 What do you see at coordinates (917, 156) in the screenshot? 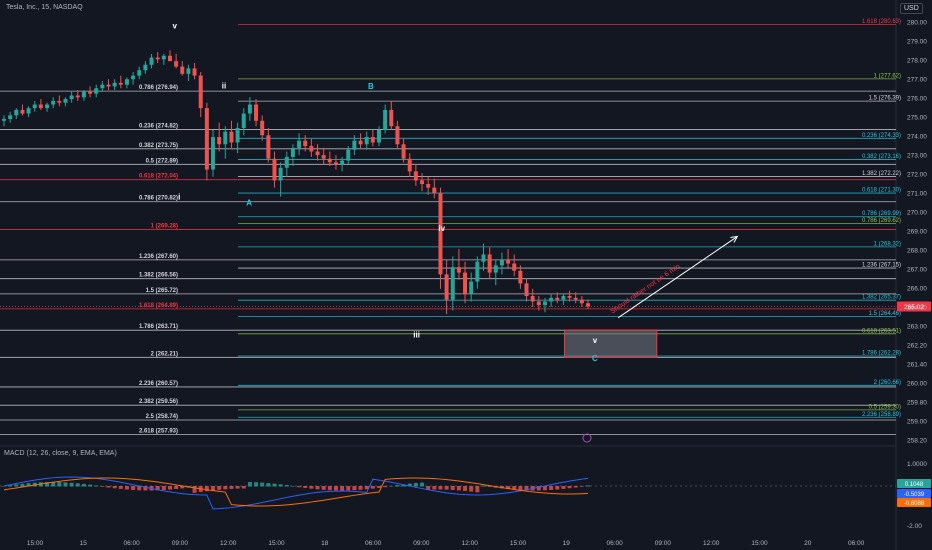
I see `price-tick: 273.00` at bounding box center [917, 156].